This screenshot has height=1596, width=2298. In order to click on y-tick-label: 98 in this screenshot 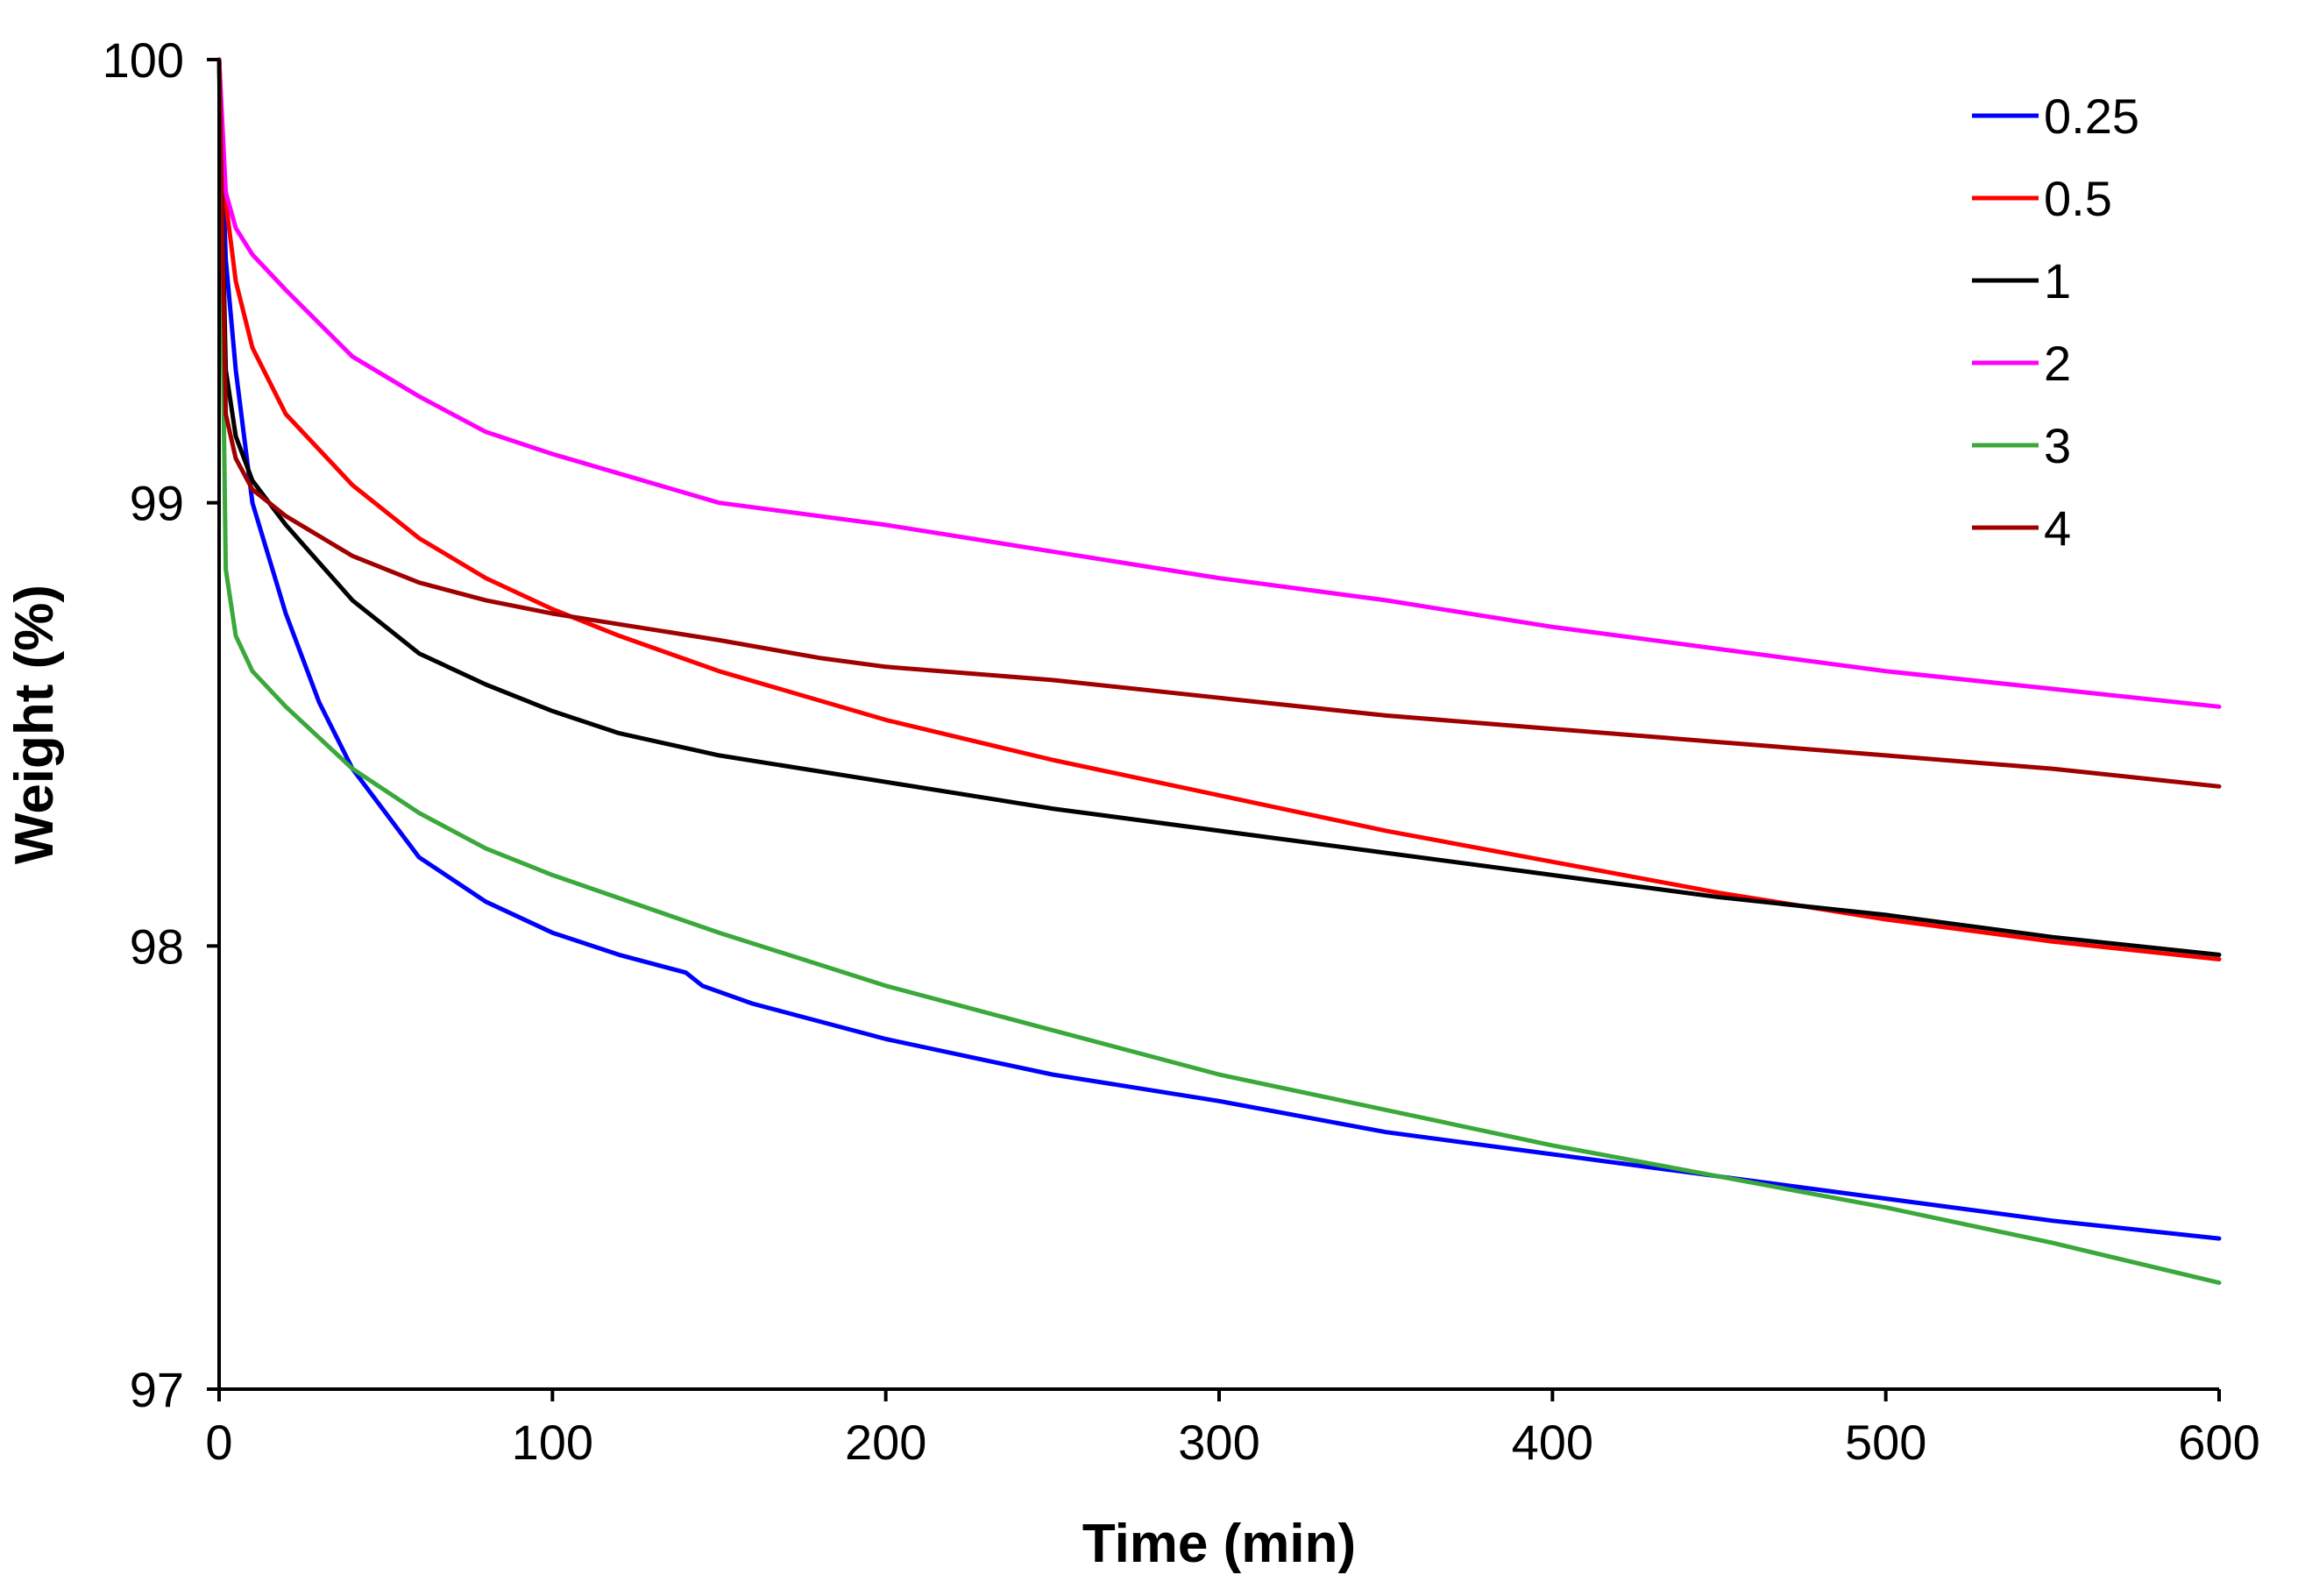, I will do `click(157, 946)`.